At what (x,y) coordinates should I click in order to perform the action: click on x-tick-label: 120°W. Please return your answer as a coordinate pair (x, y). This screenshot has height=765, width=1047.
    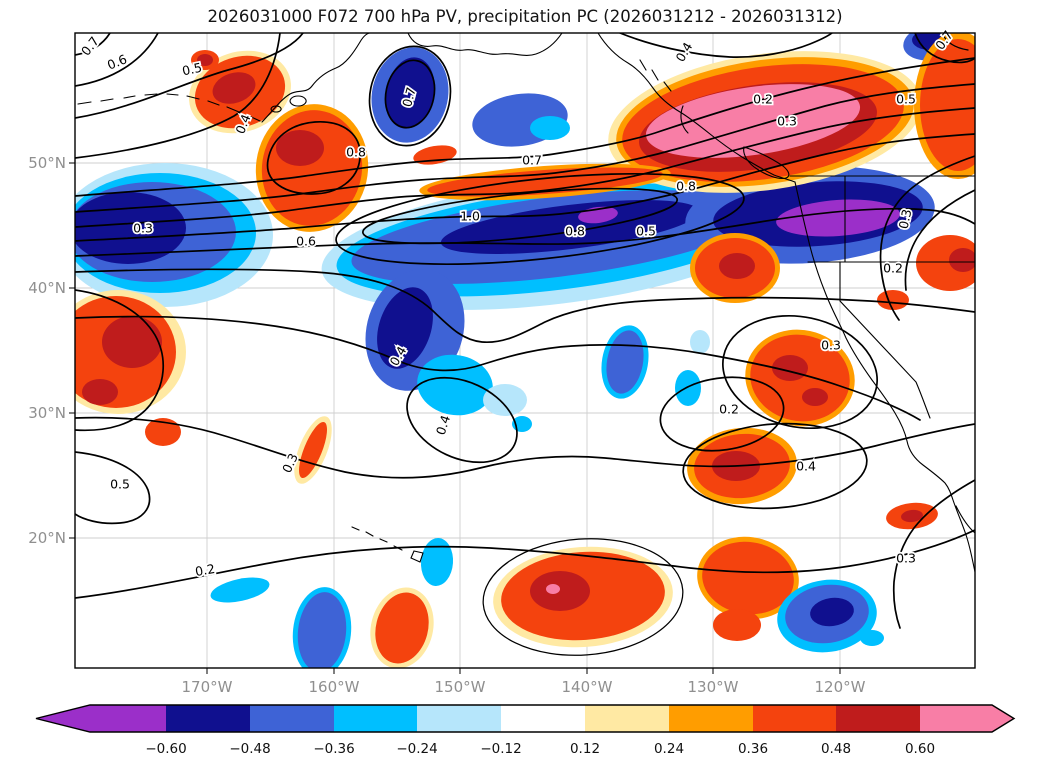
    Looking at the image, I should click on (840, 687).